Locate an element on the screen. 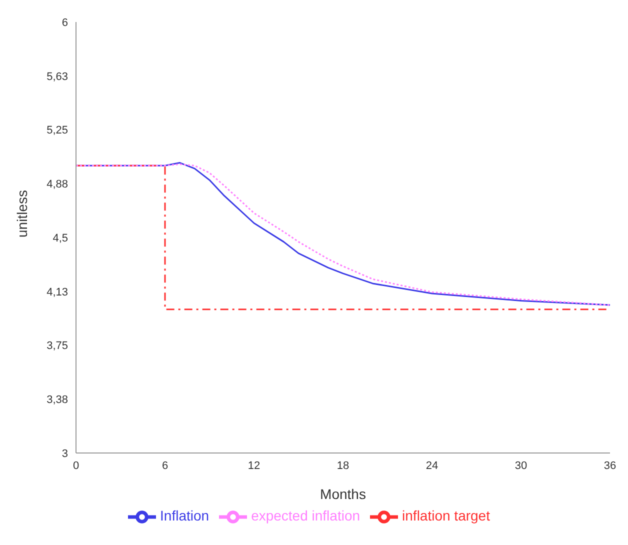 The height and width of the screenshot is (545, 628). y-tick-label: 4,88 is located at coordinates (57, 184).